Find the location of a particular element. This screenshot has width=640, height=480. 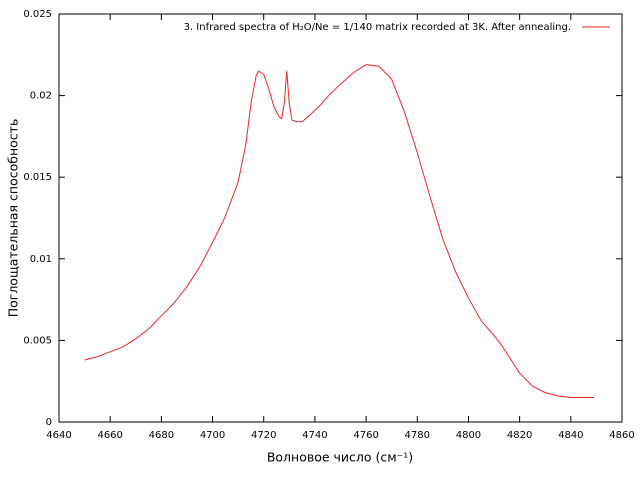

y-tick-label: 0 is located at coordinates (49, 422).